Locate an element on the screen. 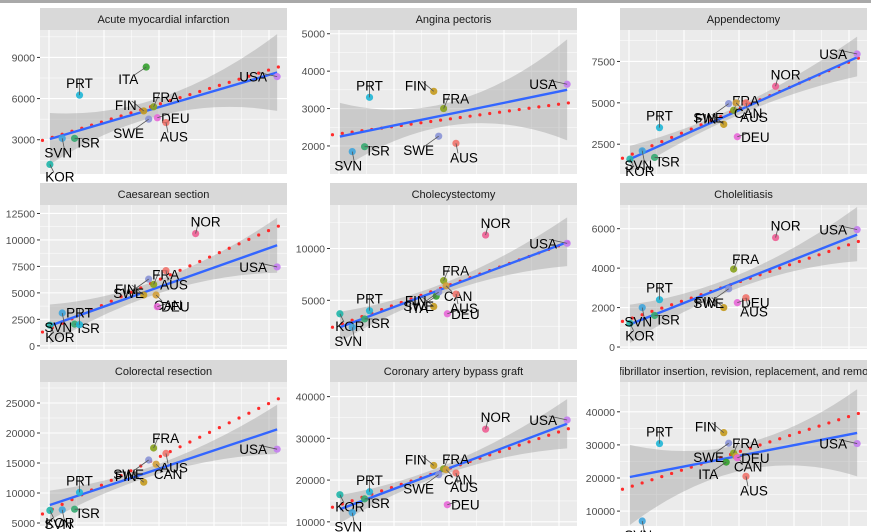 The width and height of the screenshot is (871, 532). facet-title: Caesarean section is located at coordinates (164, 195).